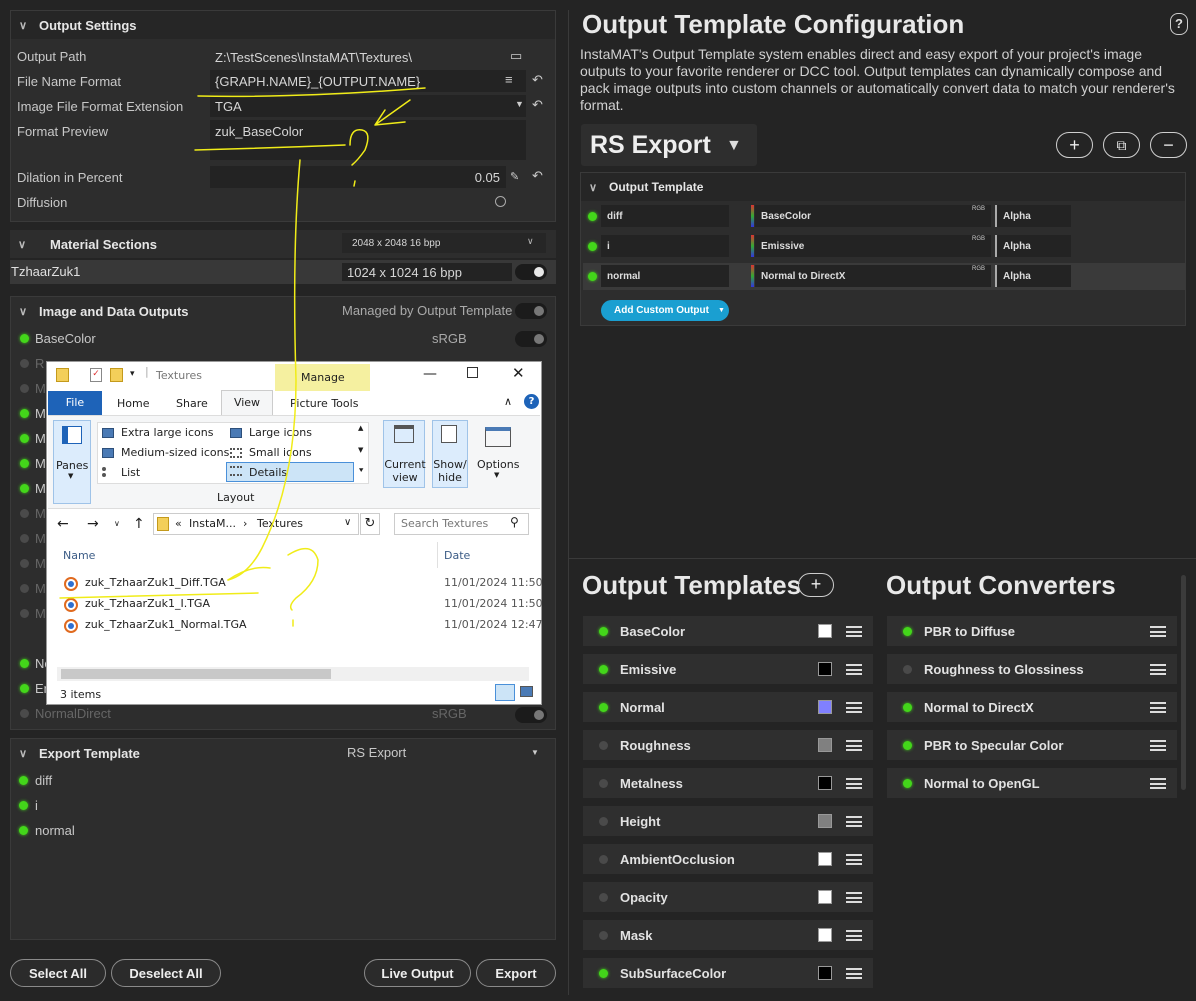 This screenshot has width=1196, height=1001. I want to click on options-label: Options, so click(498, 464).